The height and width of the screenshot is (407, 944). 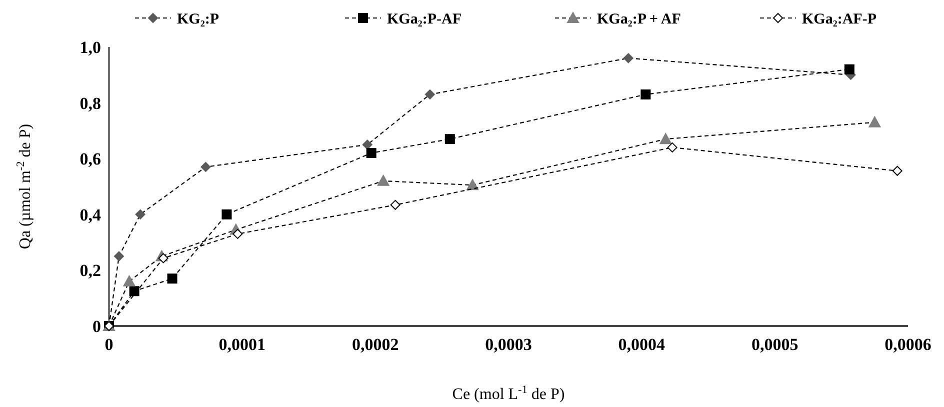 What do you see at coordinates (90, 47) in the screenshot?
I see `y-tick-label: 1,0` at bounding box center [90, 47].